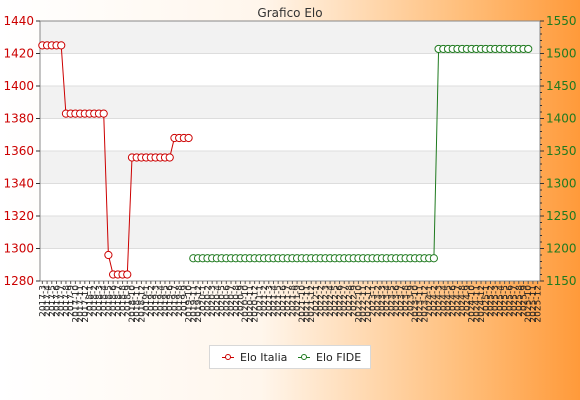 This screenshot has width=580, height=400. I want to click on y-left-tick-label: 1400, so click(18, 86).